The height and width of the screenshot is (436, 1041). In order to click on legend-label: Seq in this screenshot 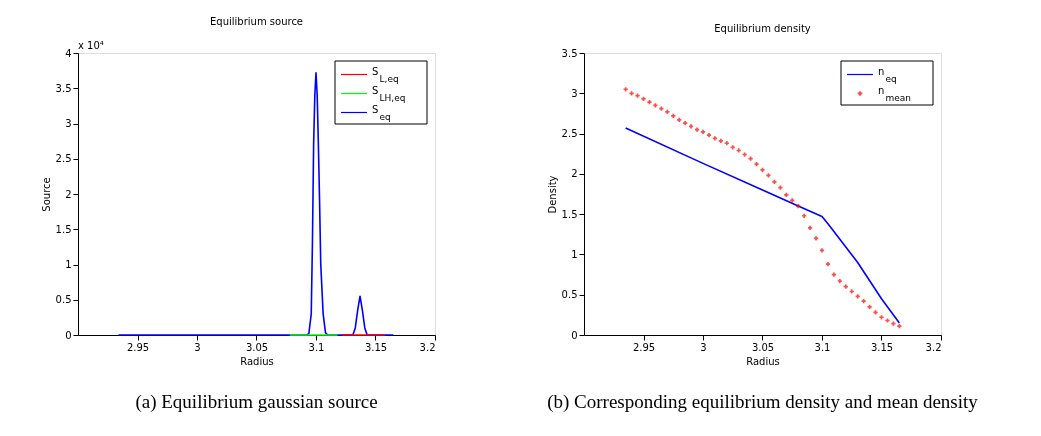, I will do `click(381, 112)`.